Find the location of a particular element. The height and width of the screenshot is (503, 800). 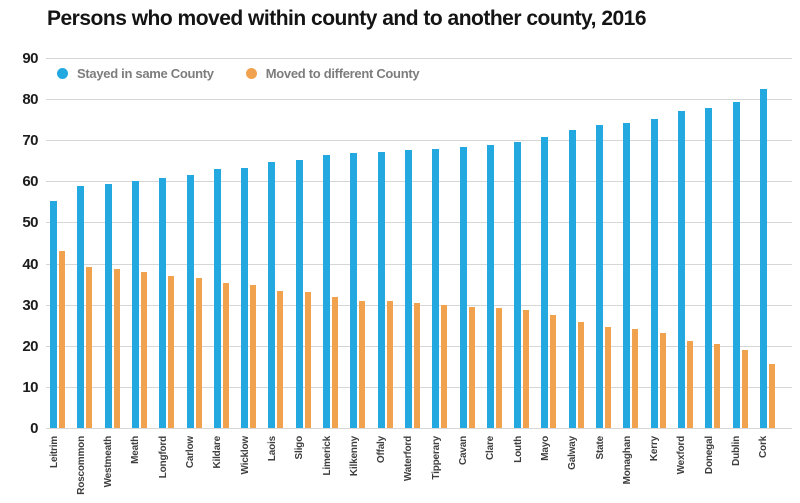

legend-label-stayed: Stayed in same County is located at coordinates (145, 73).